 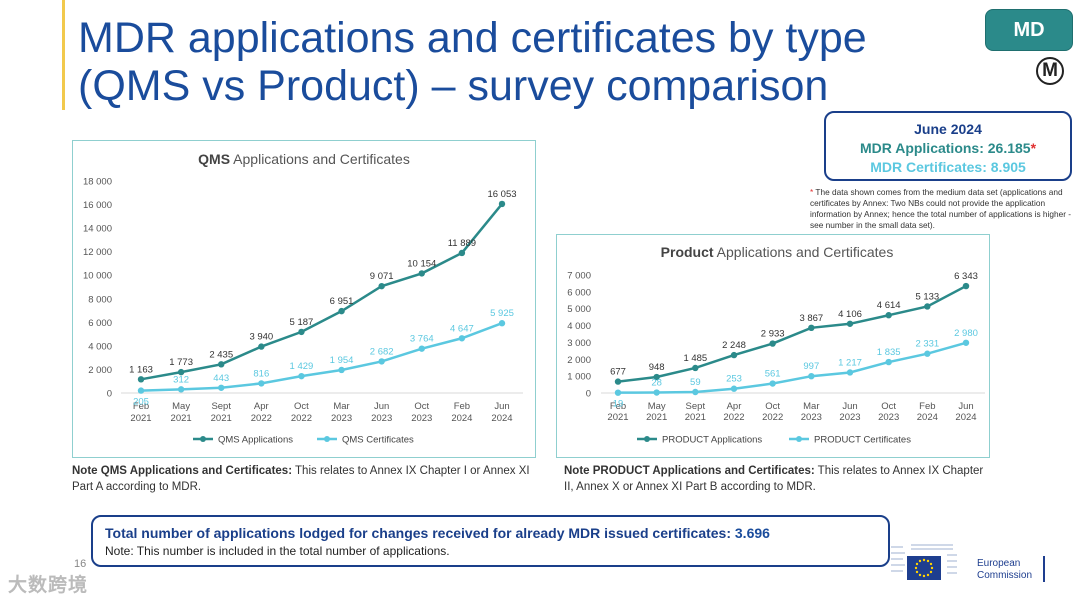 What do you see at coordinates (657, 367) in the screenshot?
I see `data-label: 948` at bounding box center [657, 367].